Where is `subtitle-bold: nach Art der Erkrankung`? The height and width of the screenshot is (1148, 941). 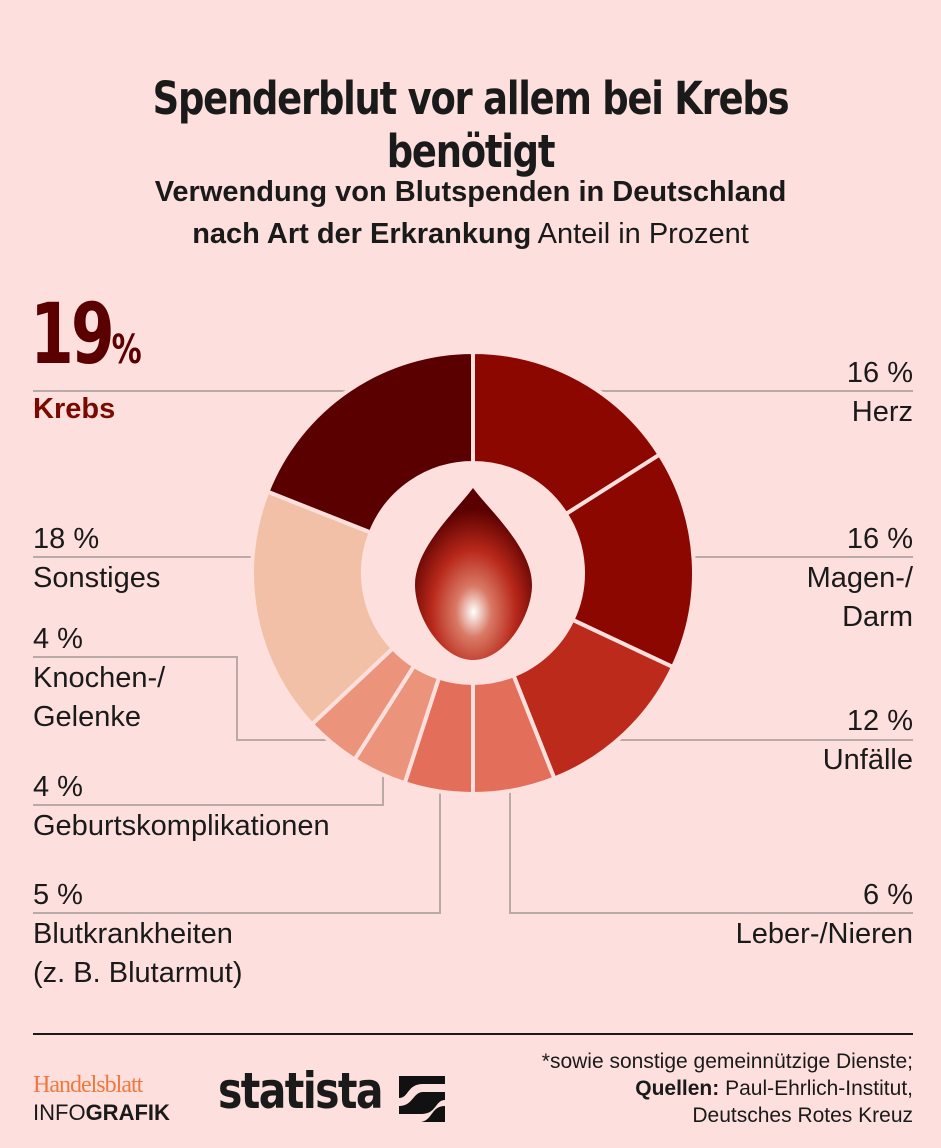 subtitle-bold: nach Art der Erkrankung is located at coordinates (362, 234).